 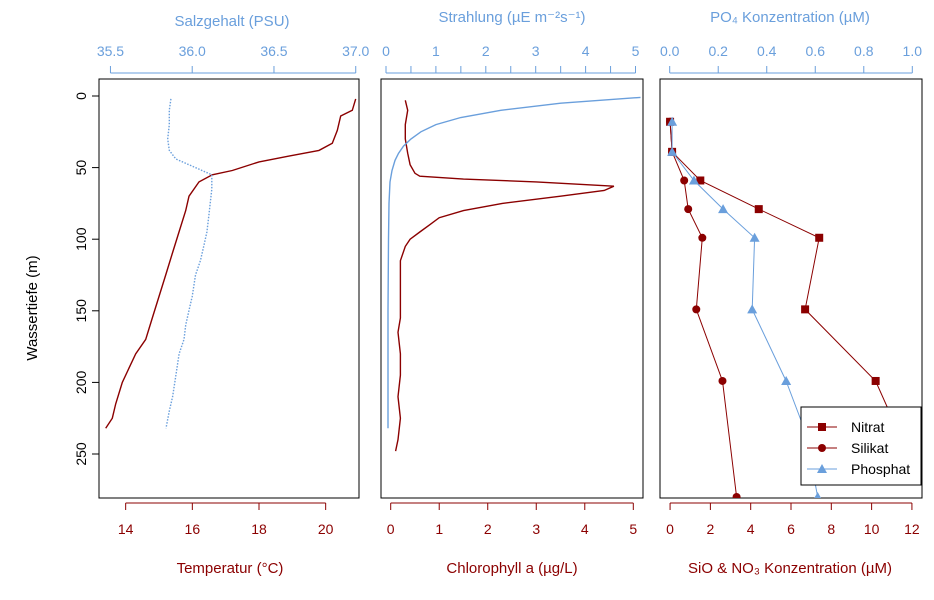 What do you see at coordinates (355, 51) in the screenshot?
I see `top-tick-label: 37.0` at bounding box center [355, 51].